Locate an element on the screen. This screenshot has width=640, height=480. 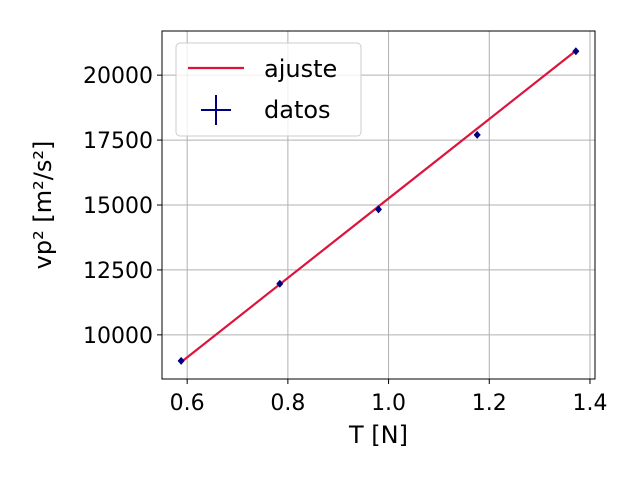
legend: ajuste datos is located at coordinates (268, 89).